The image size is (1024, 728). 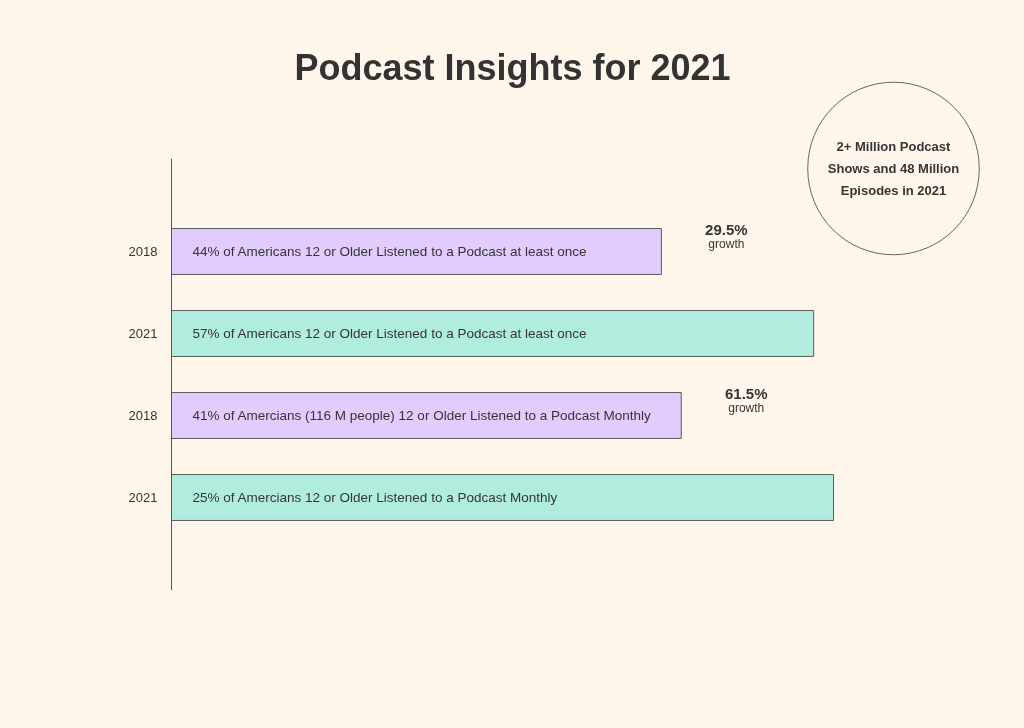 What do you see at coordinates (893, 168) in the screenshot?
I see `annotation: 2+ Million Podcast Shows and 48 Million Episodes in 2021` at bounding box center [893, 168].